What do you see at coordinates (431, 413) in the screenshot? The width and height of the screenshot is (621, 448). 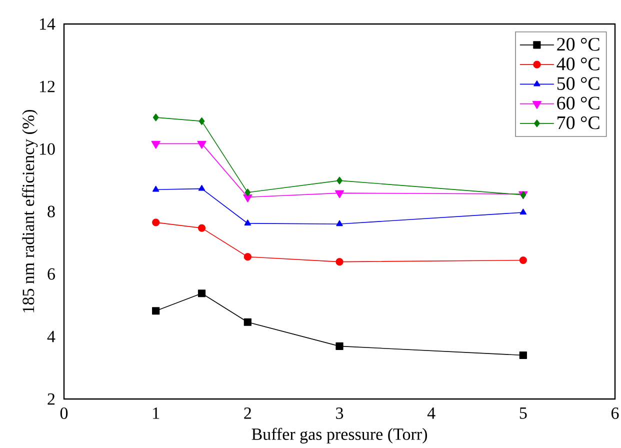 I see `x-tick-label: 4` at bounding box center [431, 413].